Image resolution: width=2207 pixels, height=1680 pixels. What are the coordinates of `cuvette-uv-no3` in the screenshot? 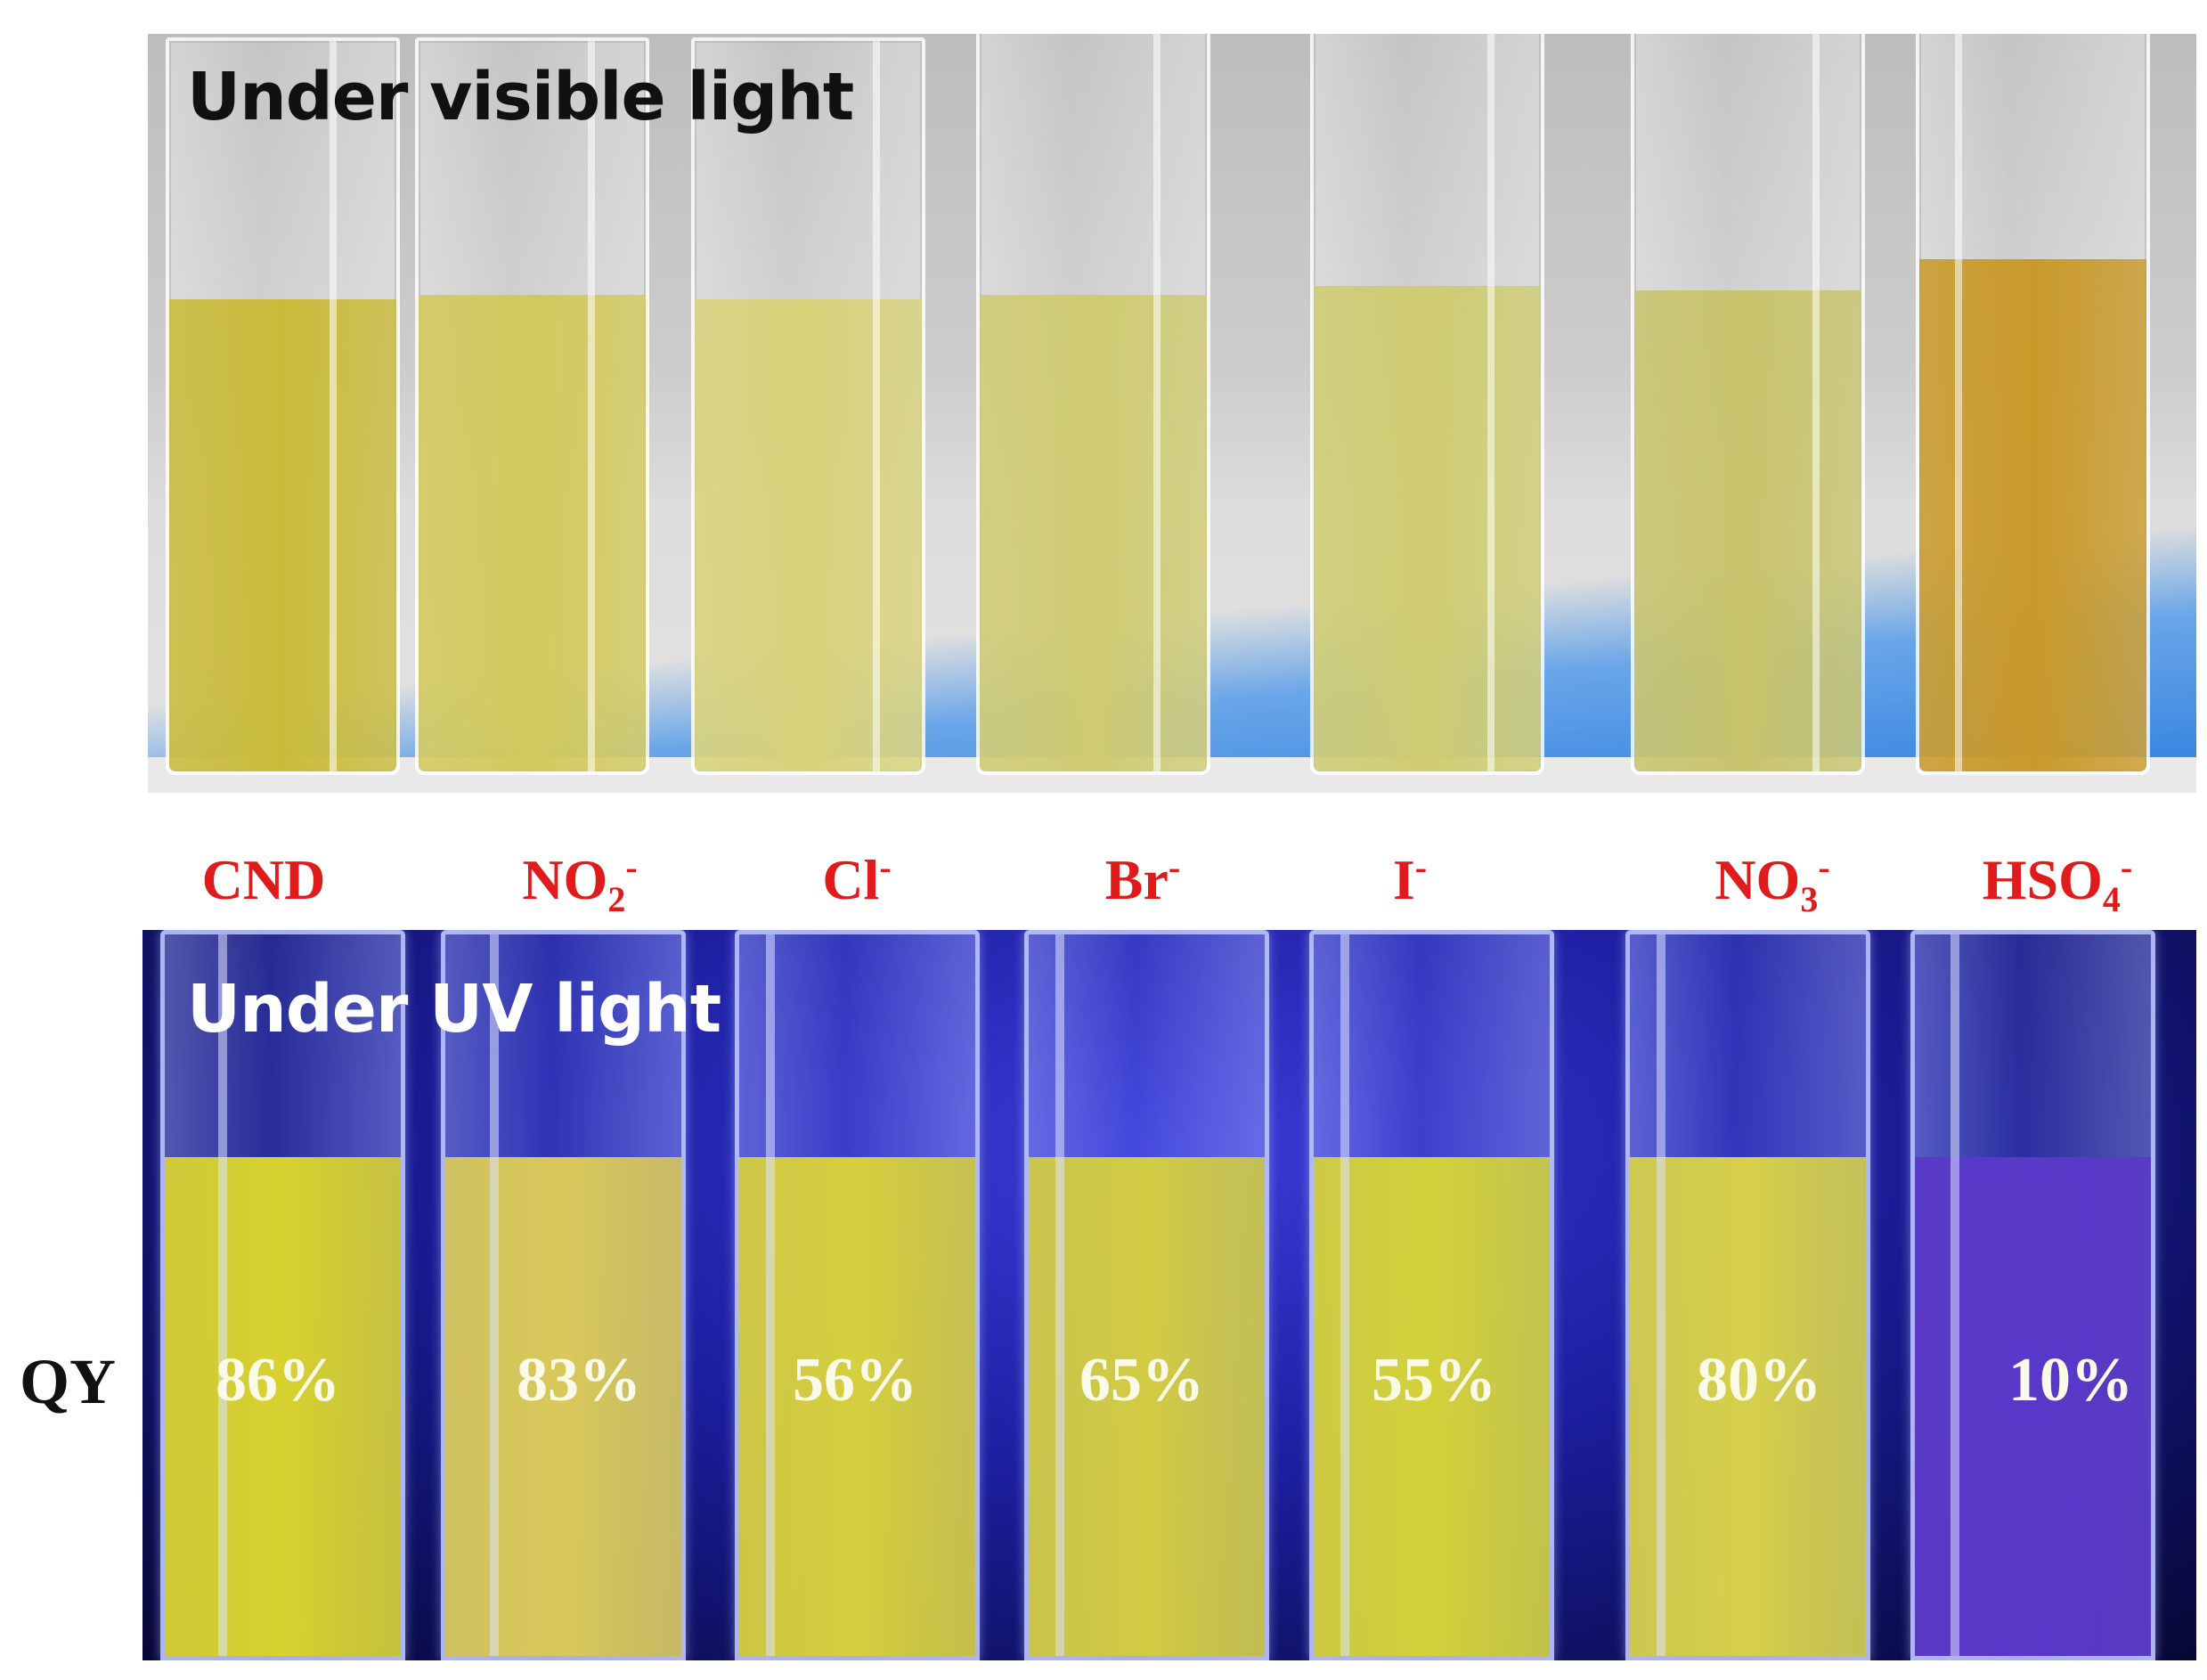 It's located at (1747, 1295).